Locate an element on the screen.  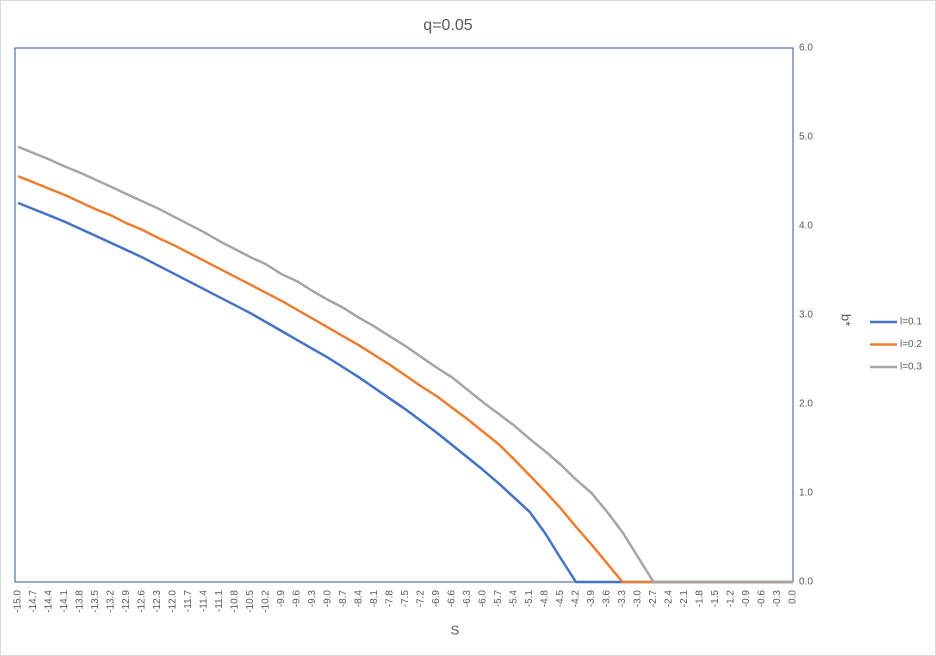
x-tick-label: -13.8 is located at coordinates (80, 601).